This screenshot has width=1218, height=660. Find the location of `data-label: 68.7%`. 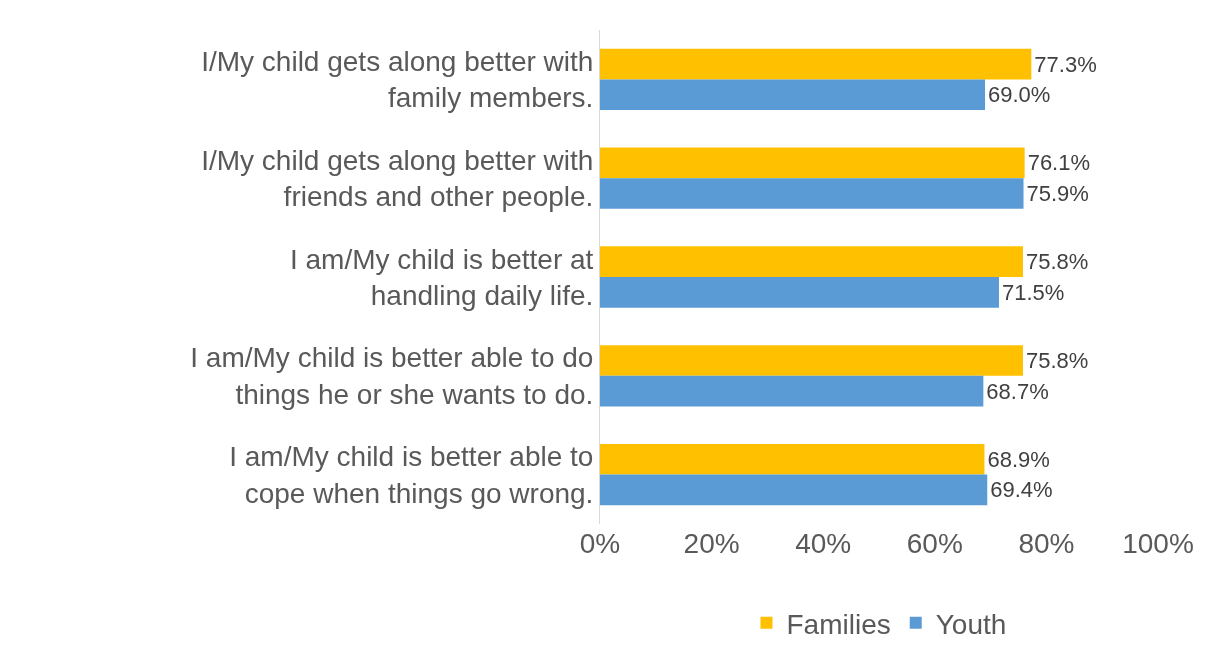

data-label: 68.7% is located at coordinates (1017, 391).